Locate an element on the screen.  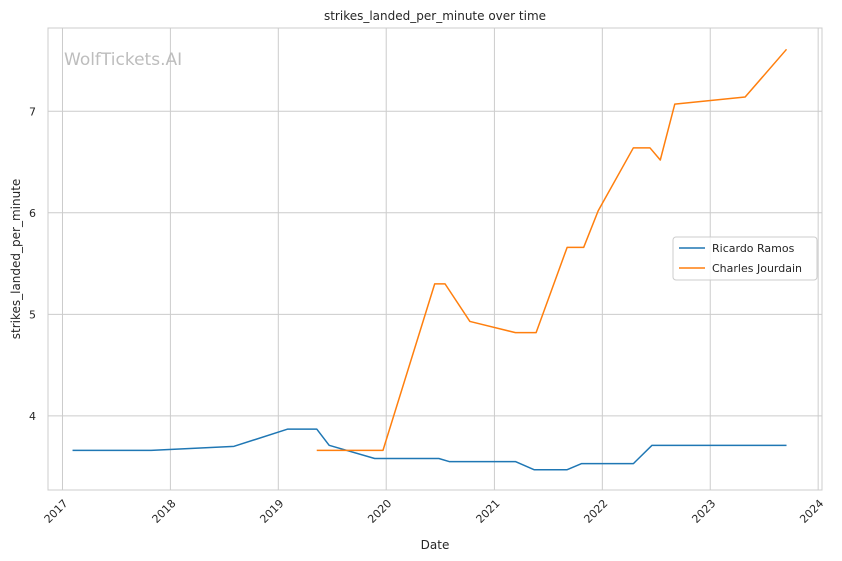
legend-box is located at coordinates (745, 258).